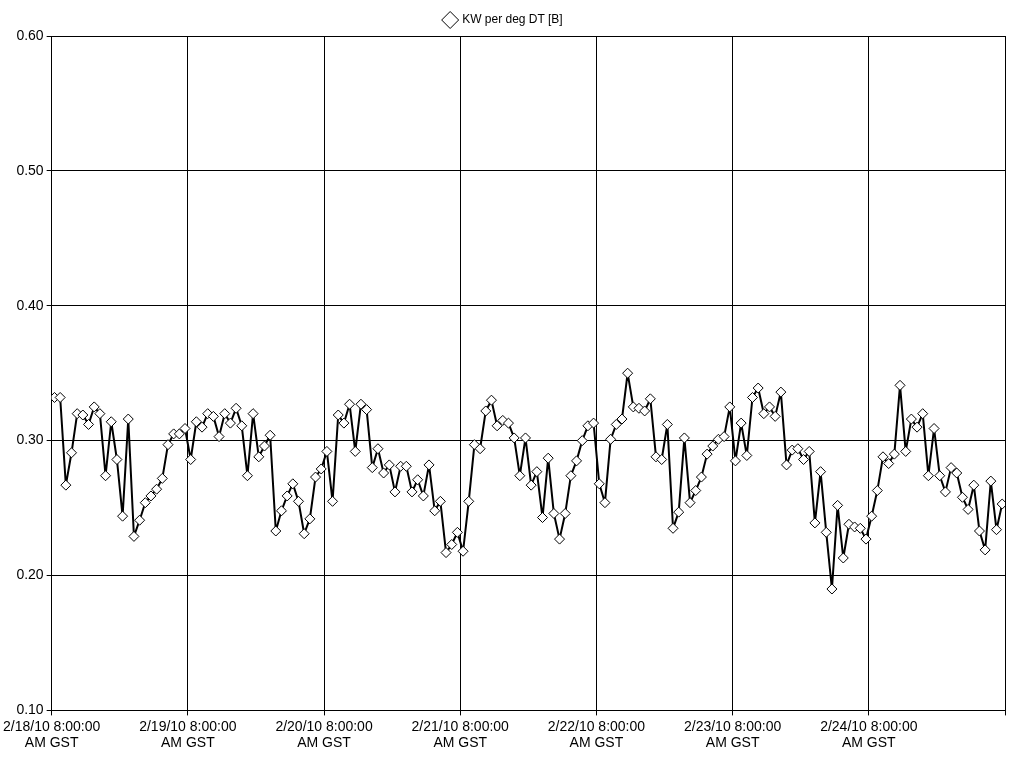 The height and width of the screenshot is (765, 1011). Describe the element at coordinates (30, 304) in the screenshot. I see `y-tick-label: 0.40` at that location.